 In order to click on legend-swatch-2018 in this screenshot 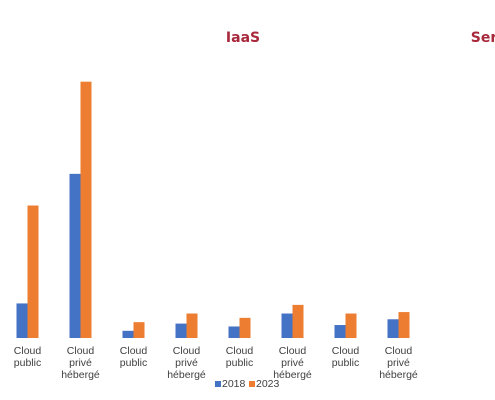, I will do `click(218, 384)`.